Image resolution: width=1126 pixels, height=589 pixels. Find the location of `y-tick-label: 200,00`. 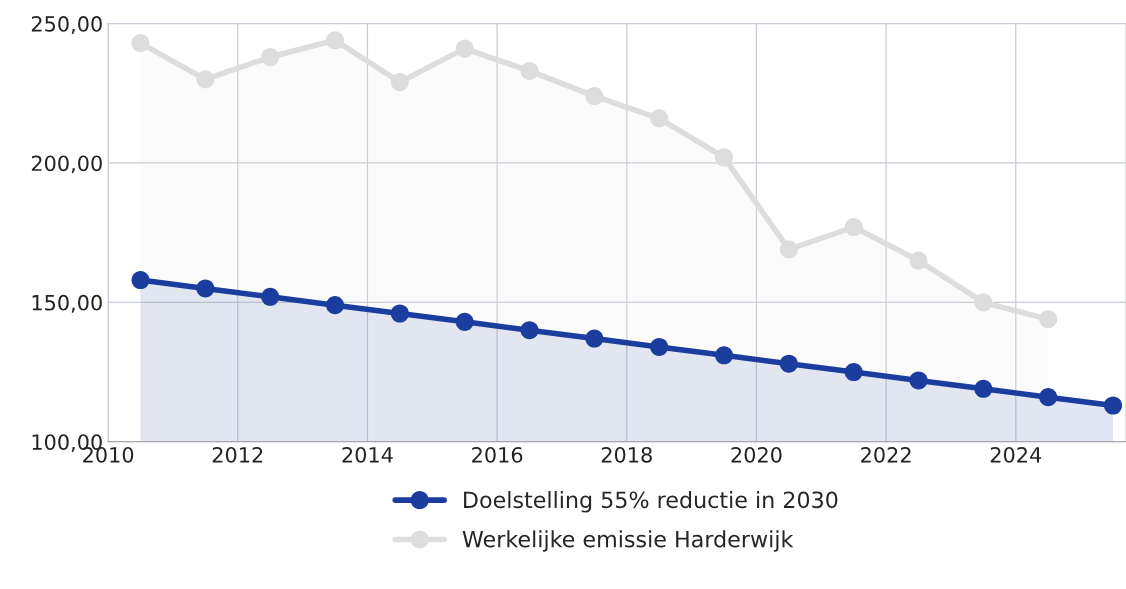

y-tick-label: 200,00 is located at coordinates (66, 164).